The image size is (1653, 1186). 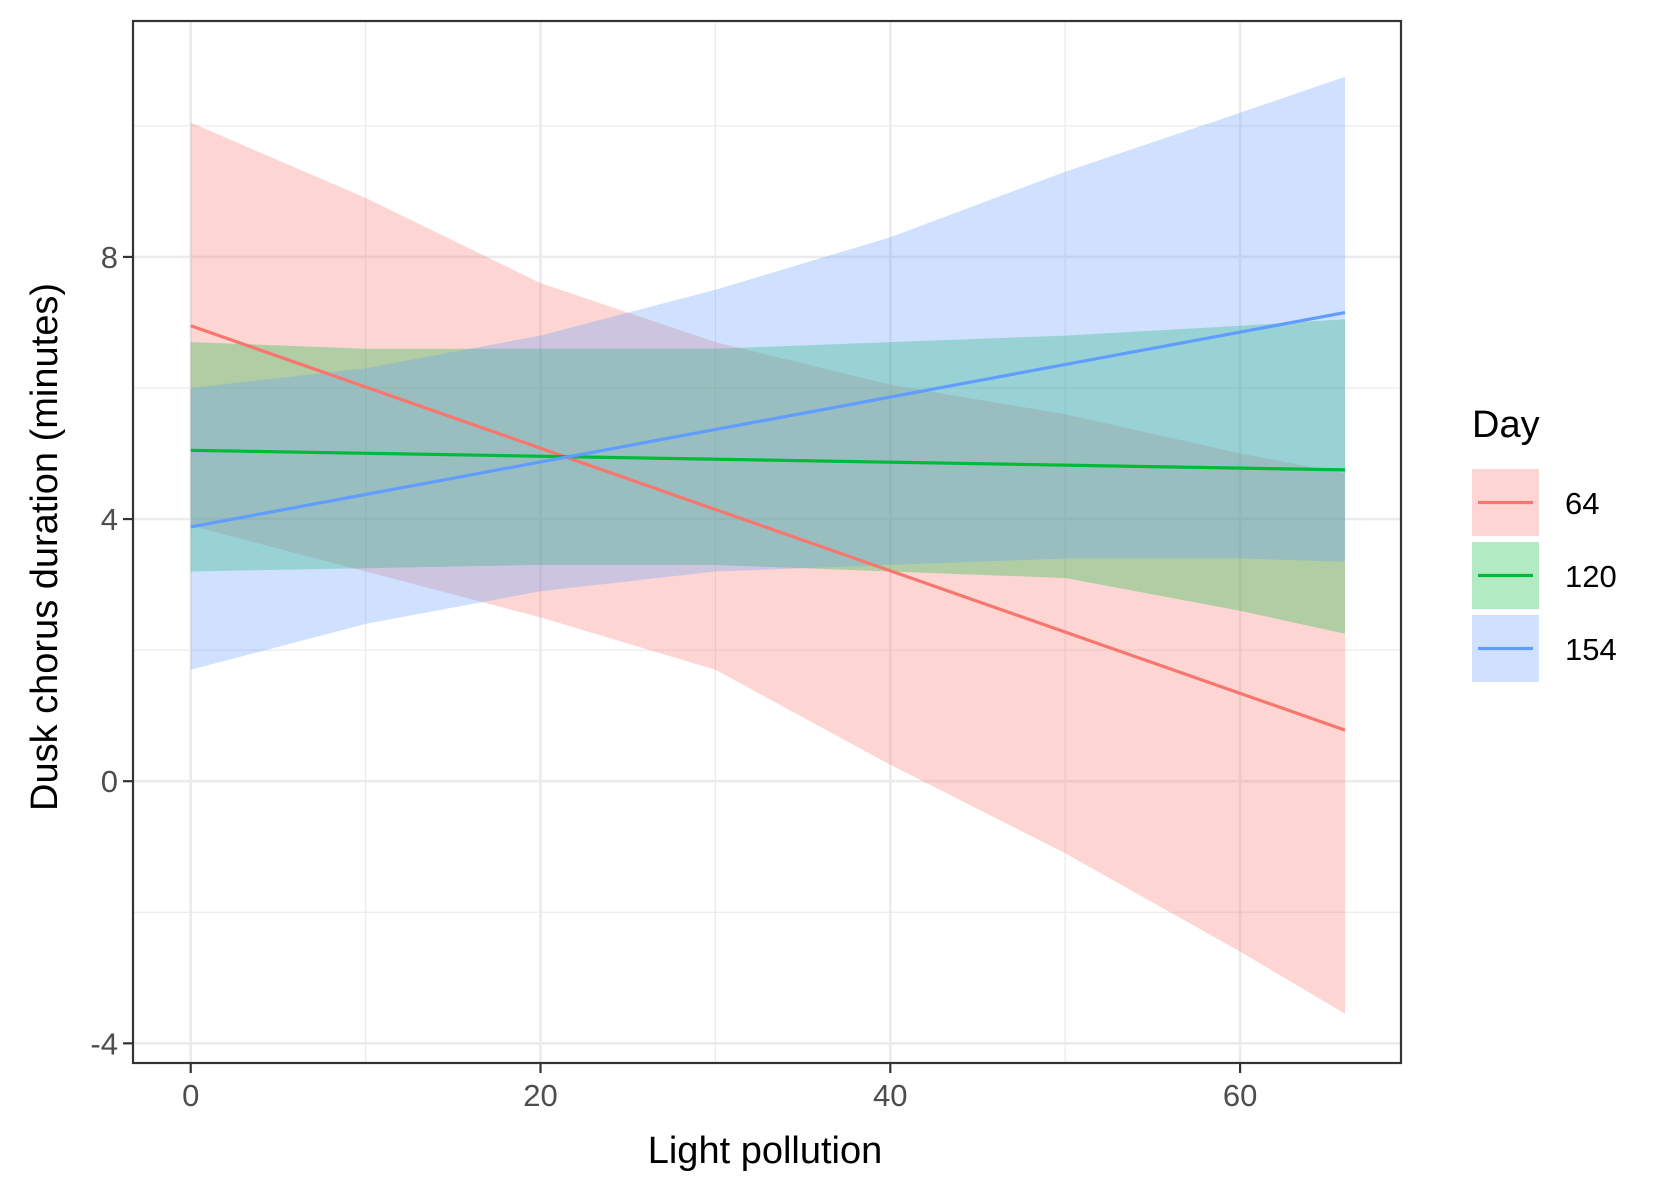 What do you see at coordinates (540, 1095) in the screenshot?
I see `x-tick-label: 20` at bounding box center [540, 1095].